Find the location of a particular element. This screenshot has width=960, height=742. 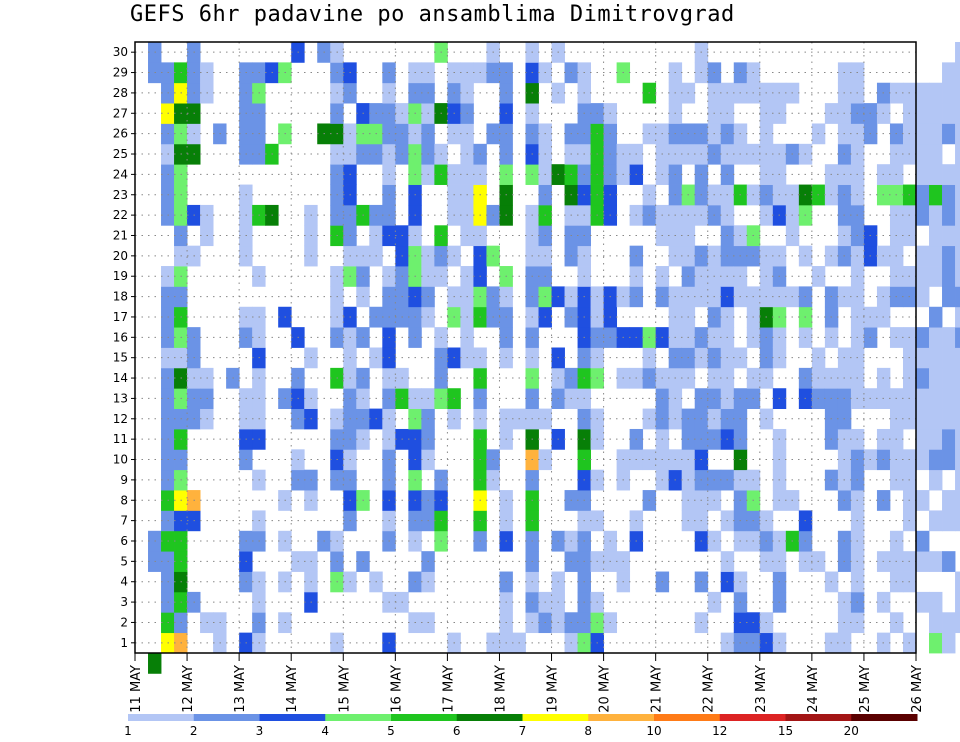

y-tick-label: 1 is located at coordinates (124, 643).